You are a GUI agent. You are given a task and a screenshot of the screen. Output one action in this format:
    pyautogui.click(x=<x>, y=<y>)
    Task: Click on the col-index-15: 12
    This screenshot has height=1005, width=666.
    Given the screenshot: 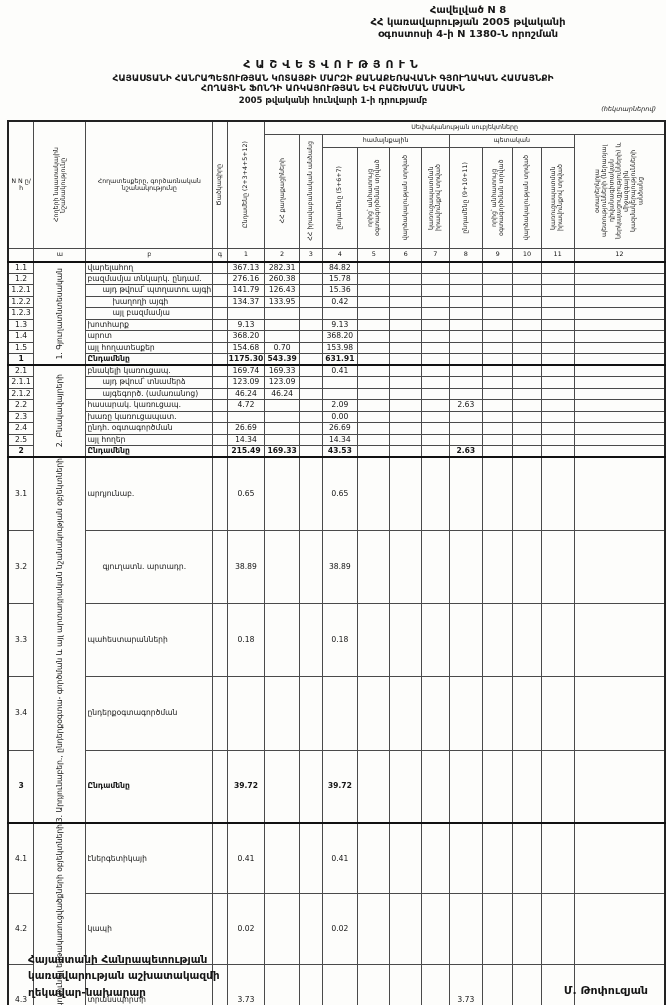 What is the action you would take?
    pyautogui.click(x=619, y=255)
    